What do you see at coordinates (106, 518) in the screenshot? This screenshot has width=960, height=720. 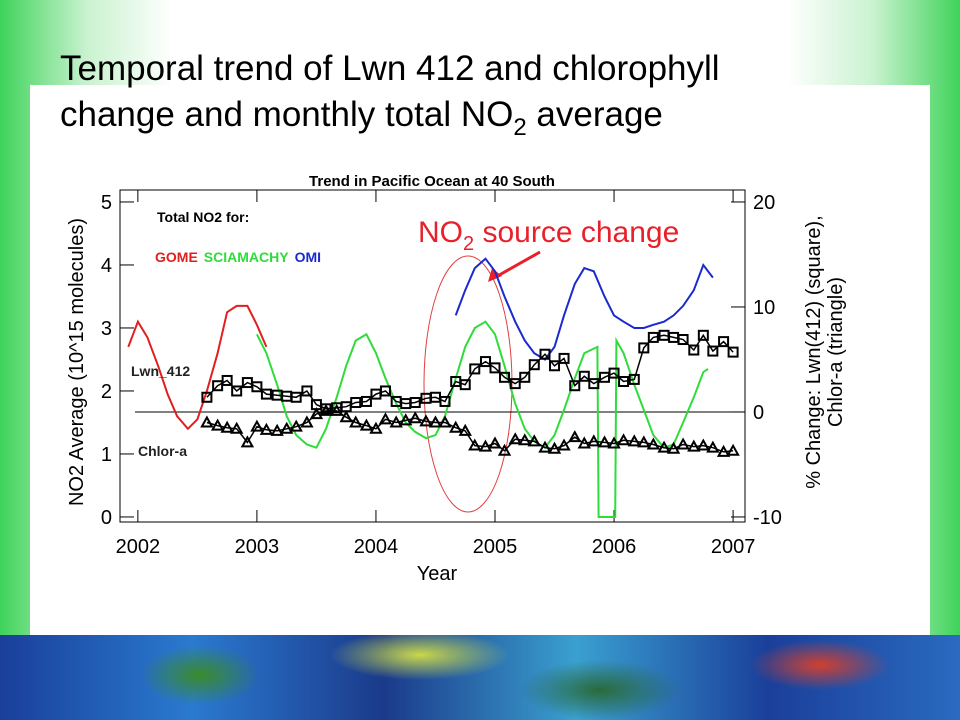 I see `y-tick-label: 0` at bounding box center [106, 518].